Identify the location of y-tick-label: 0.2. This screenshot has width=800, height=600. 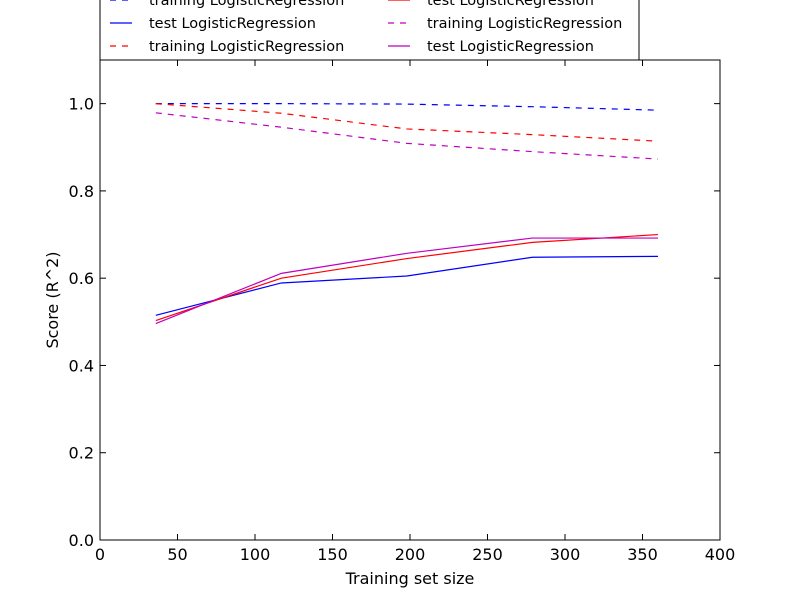
(81, 453).